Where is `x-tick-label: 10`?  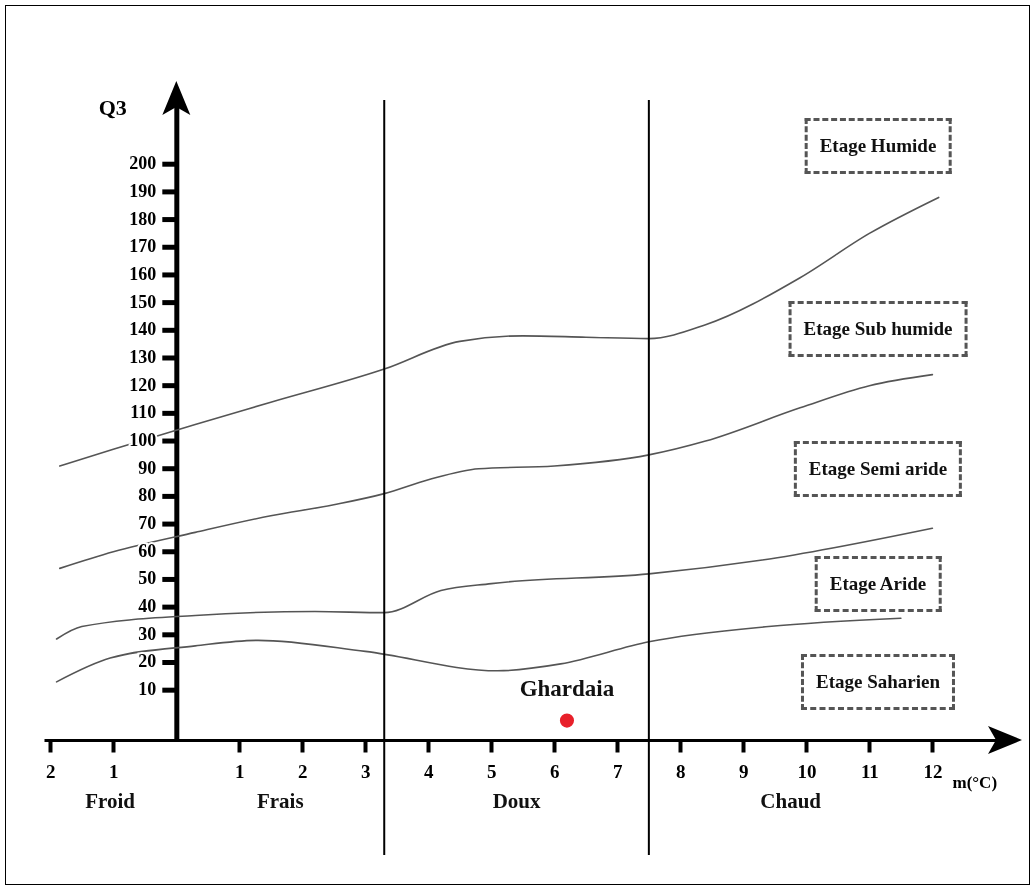
x-tick-label: 10 is located at coordinates (807, 771).